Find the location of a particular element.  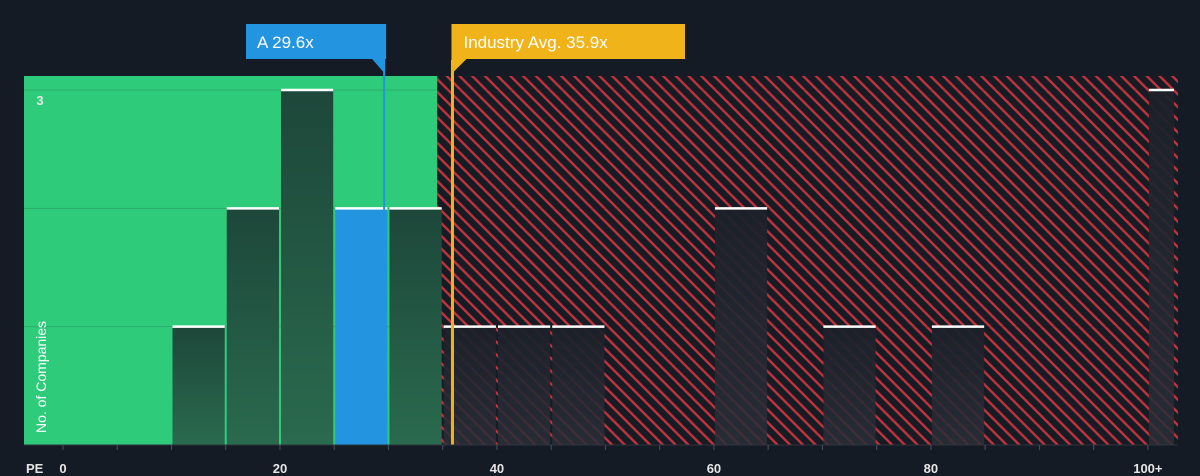

company-callout-pointer is located at coordinates (379, 66).